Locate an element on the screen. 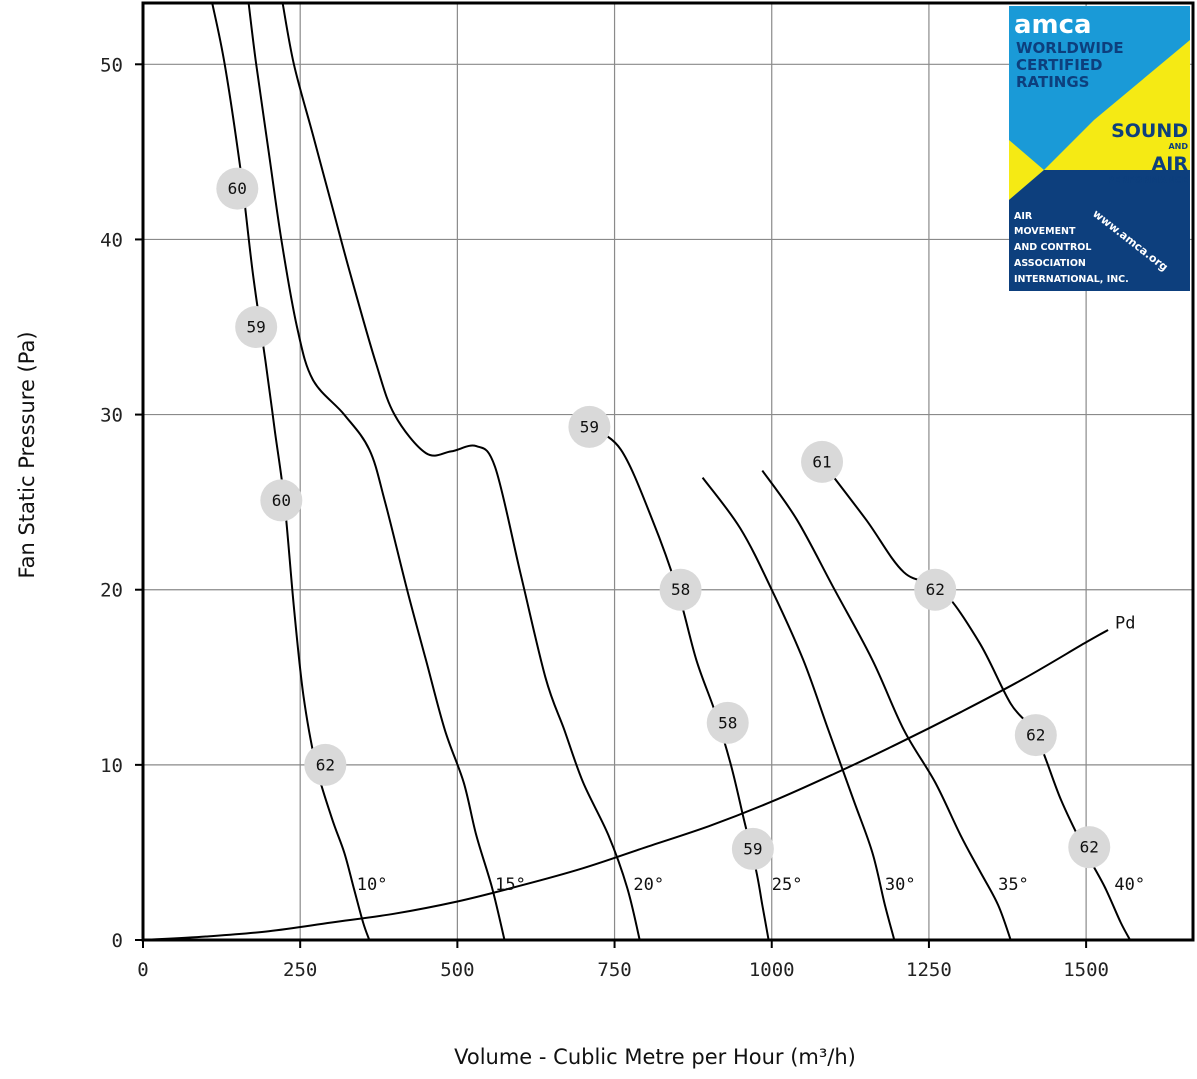 The width and height of the screenshot is (1197, 1079). curve-label-35: 35° is located at coordinates (1013, 885).